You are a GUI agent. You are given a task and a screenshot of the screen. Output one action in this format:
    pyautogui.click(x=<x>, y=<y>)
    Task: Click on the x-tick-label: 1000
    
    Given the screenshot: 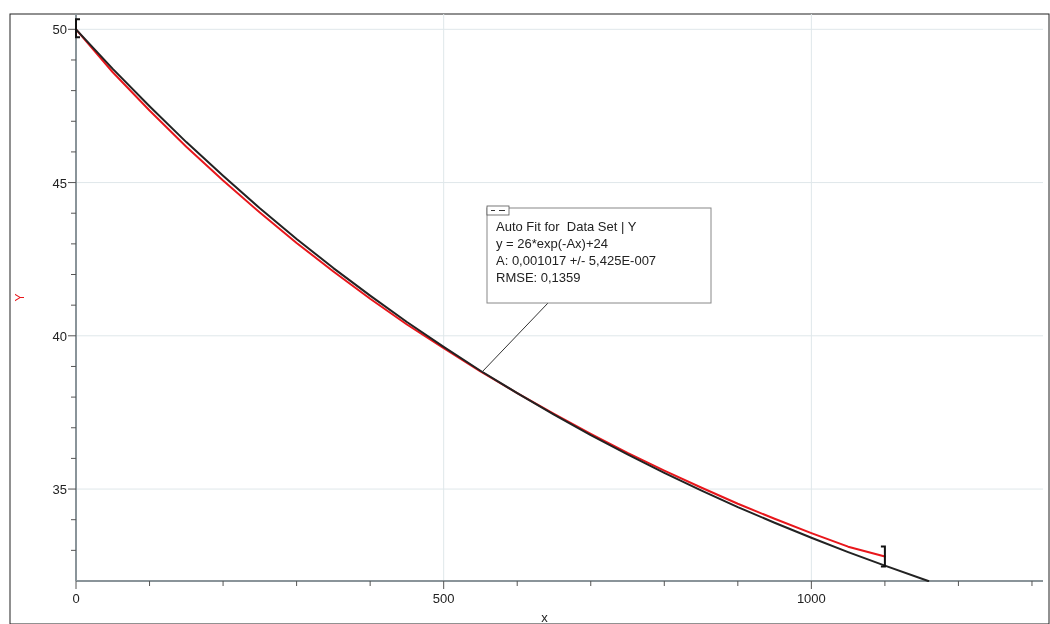 What is the action you would take?
    pyautogui.click(x=811, y=598)
    